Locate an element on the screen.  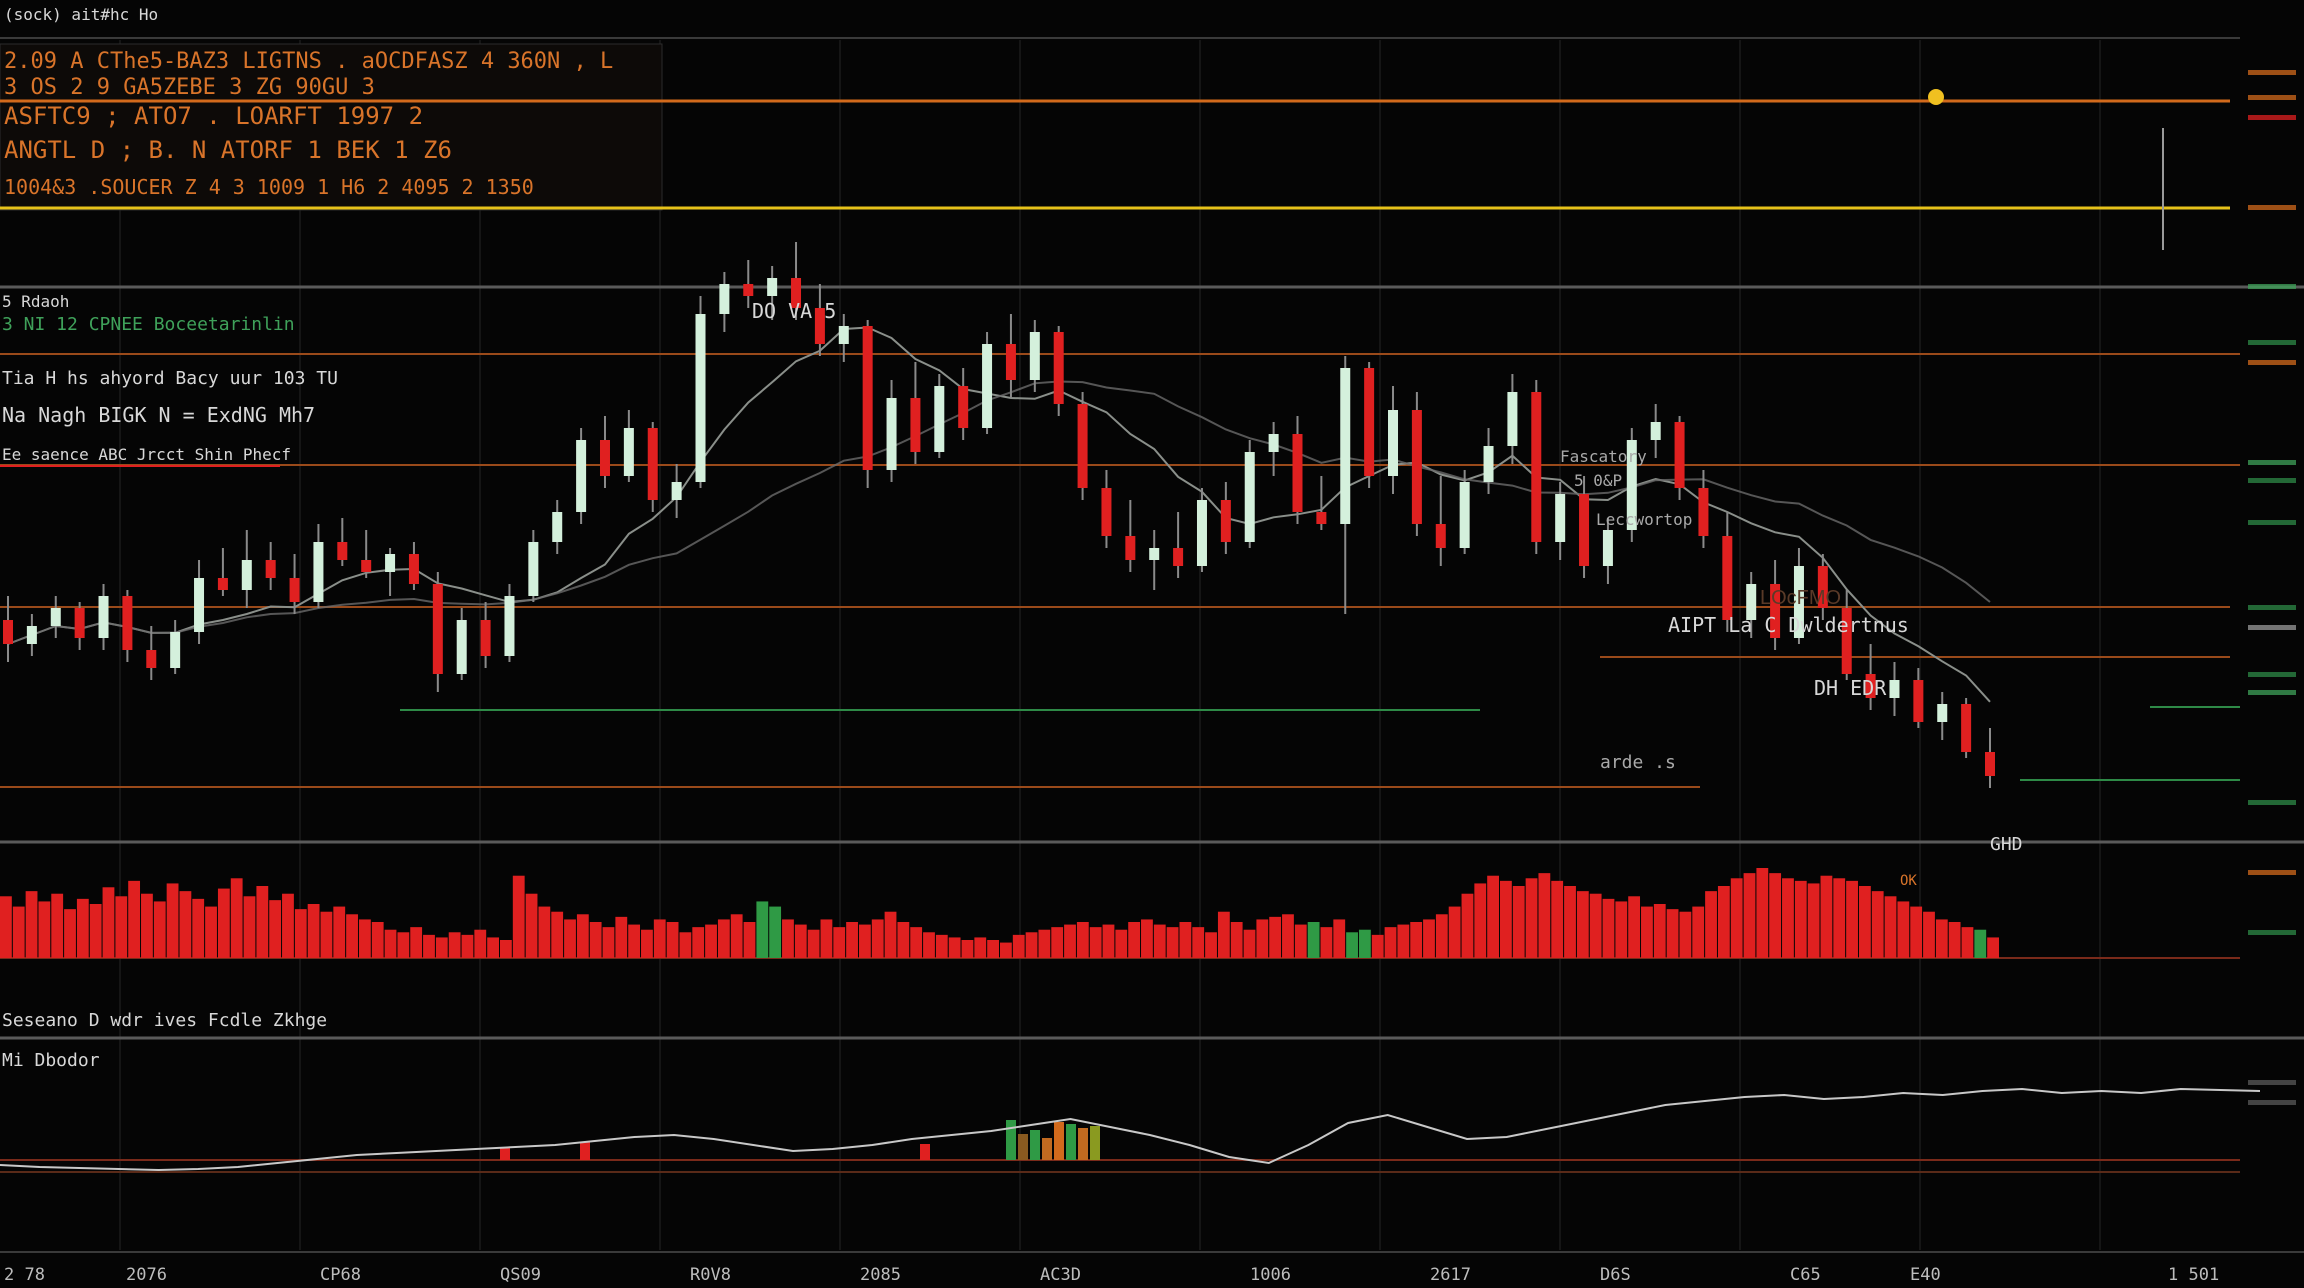
level-marker-dot is located at coordinates (1936, 97).